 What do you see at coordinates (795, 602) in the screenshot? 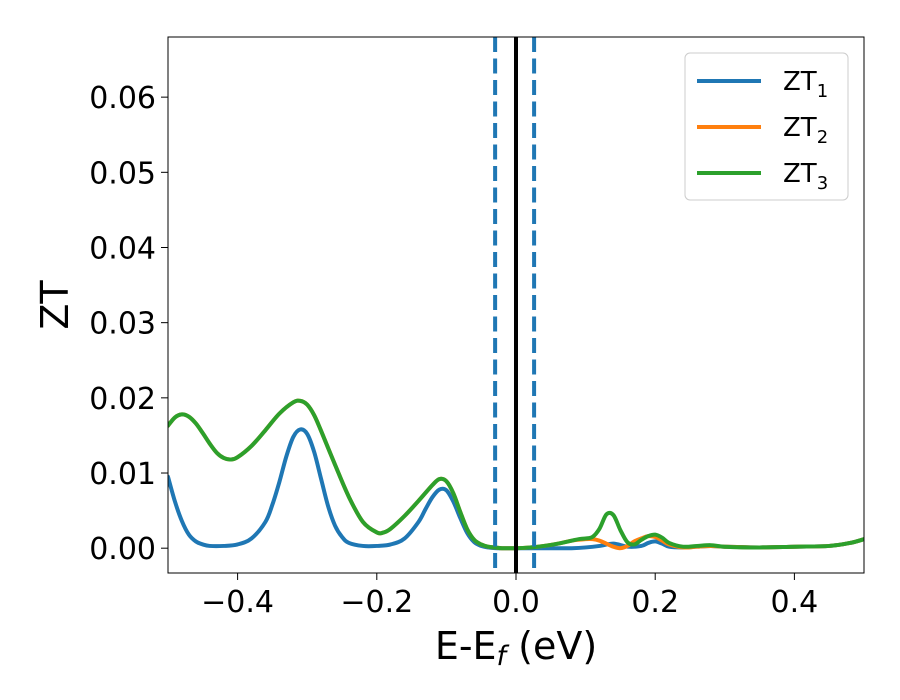
I see `x-tick-label: 0.4` at bounding box center [795, 602].